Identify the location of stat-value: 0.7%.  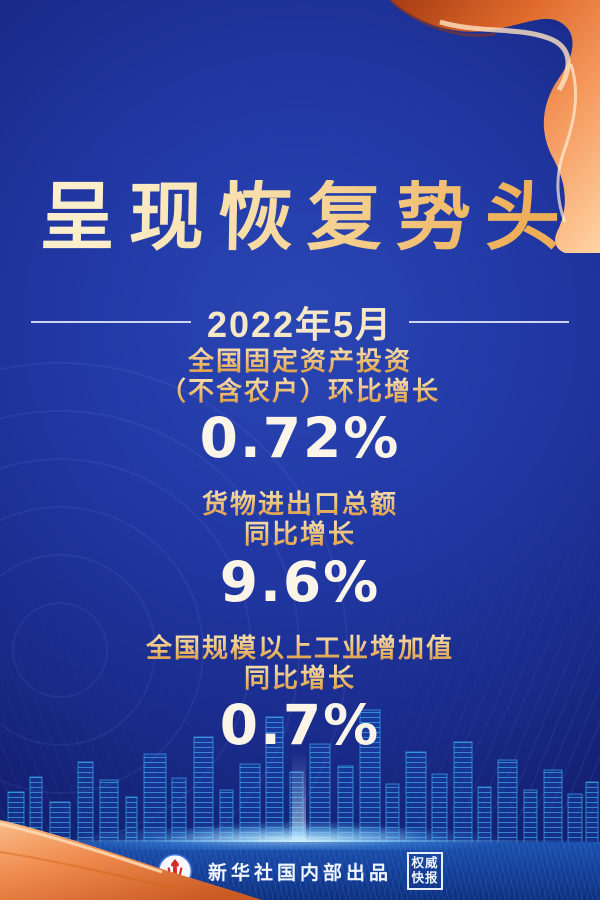
(300, 724).